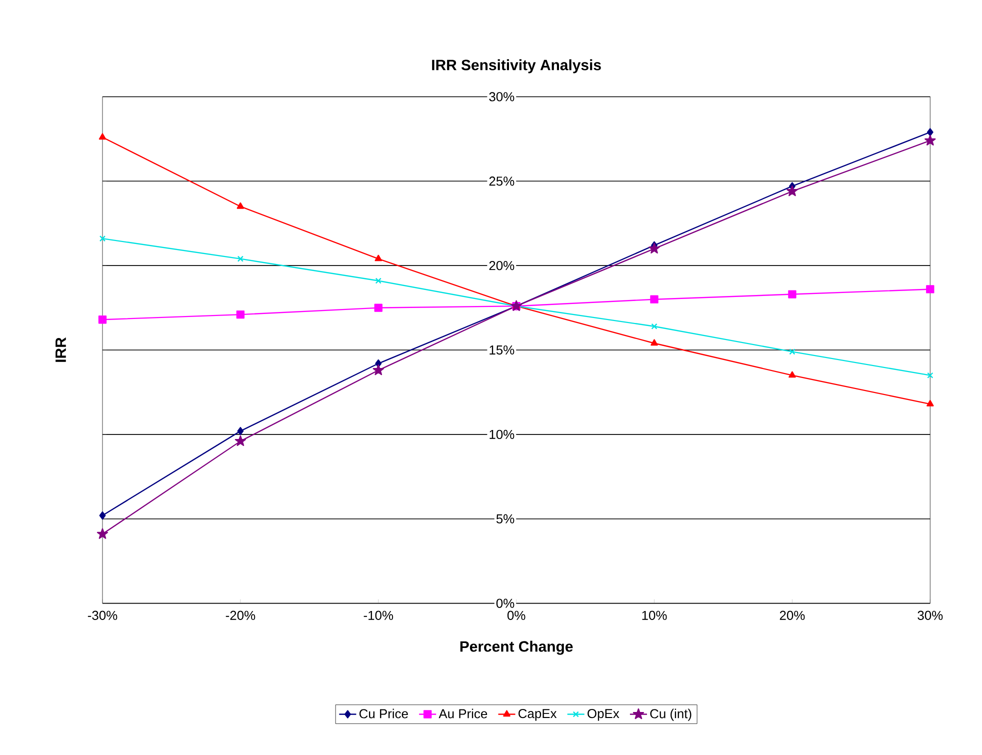 Image resolution: width=982 pixels, height=755 pixels. I want to click on y-tick-label: 30%, so click(501, 97).